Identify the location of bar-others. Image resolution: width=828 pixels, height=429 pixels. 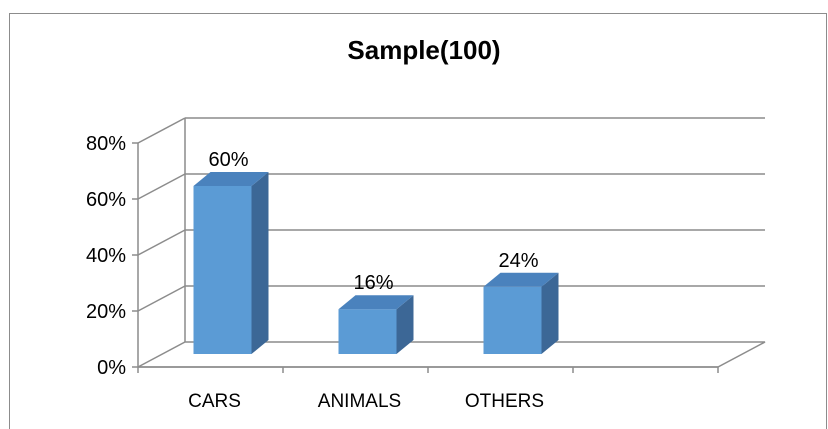
(512, 320).